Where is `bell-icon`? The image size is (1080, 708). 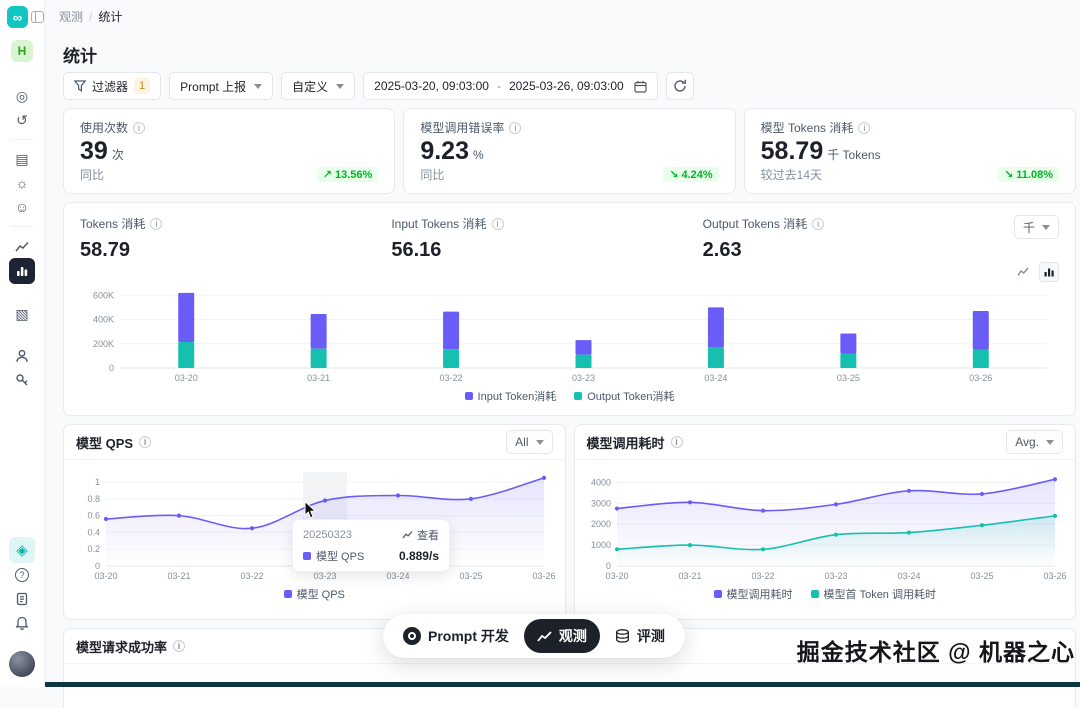 bell-icon is located at coordinates (22, 623).